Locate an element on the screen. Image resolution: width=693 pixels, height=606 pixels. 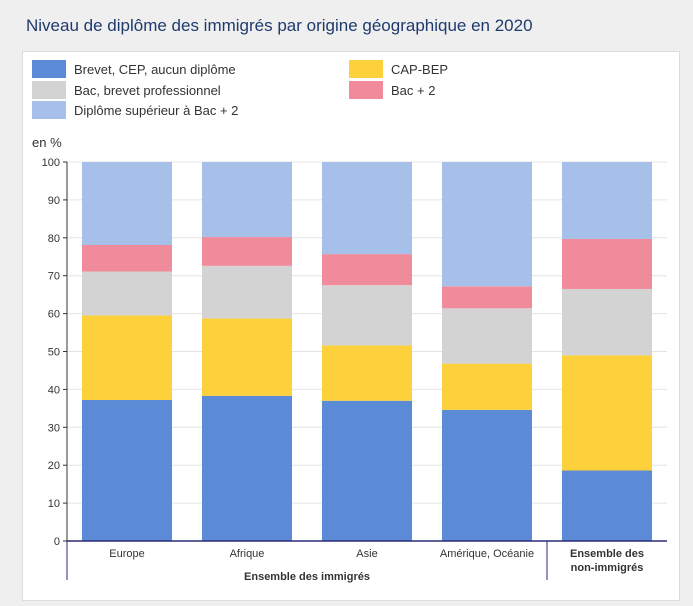
x-tick-label: Europe is located at coordinates (126, 554).